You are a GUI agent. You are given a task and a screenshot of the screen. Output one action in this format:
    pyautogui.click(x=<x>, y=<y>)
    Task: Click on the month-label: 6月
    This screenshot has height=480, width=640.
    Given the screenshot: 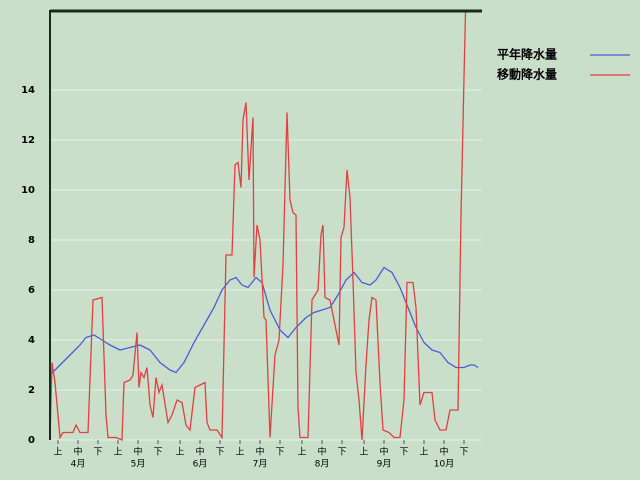 What is the action you would take?
    pyautogui.click(x=200, y=464)
    